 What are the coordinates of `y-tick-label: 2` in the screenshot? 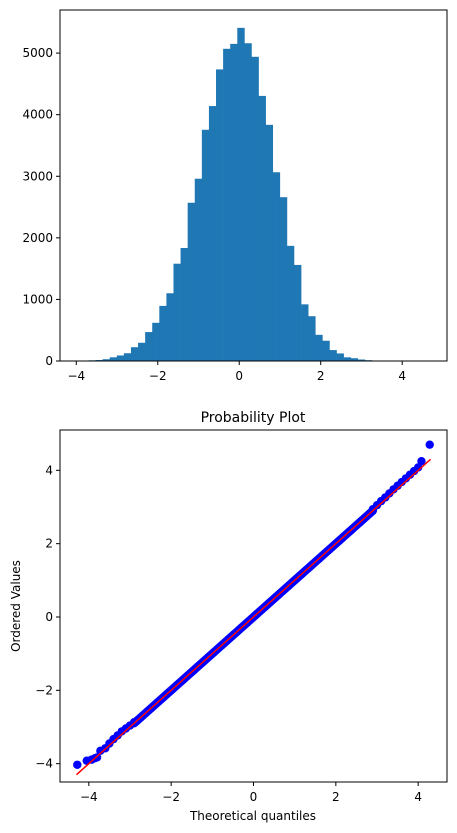 It's located at (49, 544).